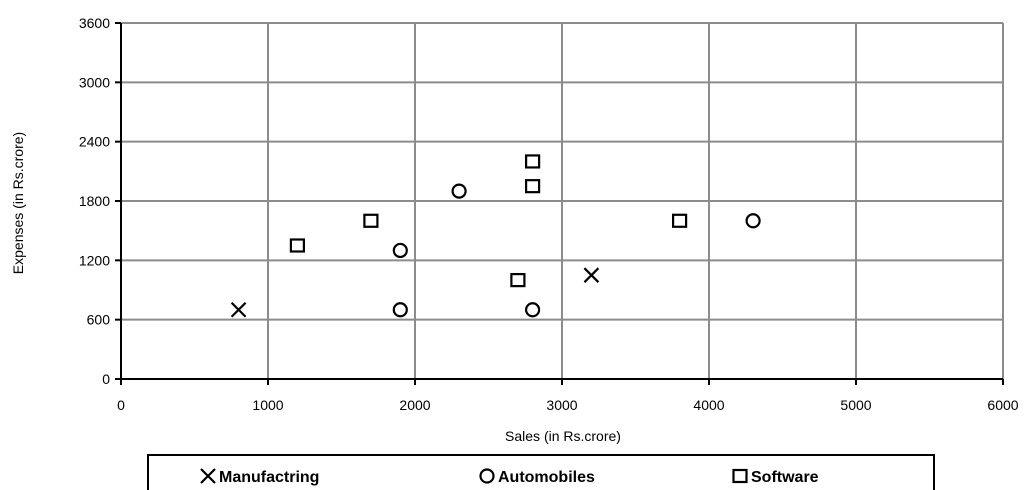 The height and width of the screenshot is (490, 1031). What do you see at coordinates (94, 82) in the screenshot?
I see `y-tick-label: 3000` at bounding box center [94, 82].